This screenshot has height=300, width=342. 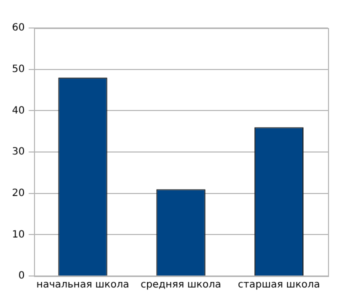 I want to click on y-tick-label: 10, so click(x=18, y=234).